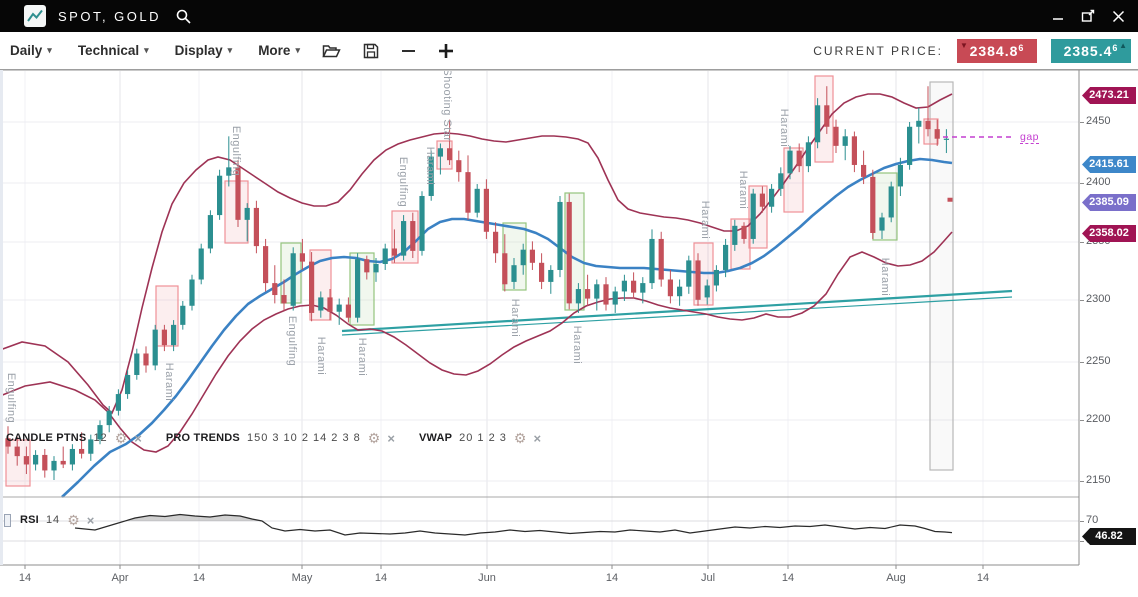 The height and width of the screenshot is (597, 1138). I want to click on zoom-in-icon, so click(446, 51).